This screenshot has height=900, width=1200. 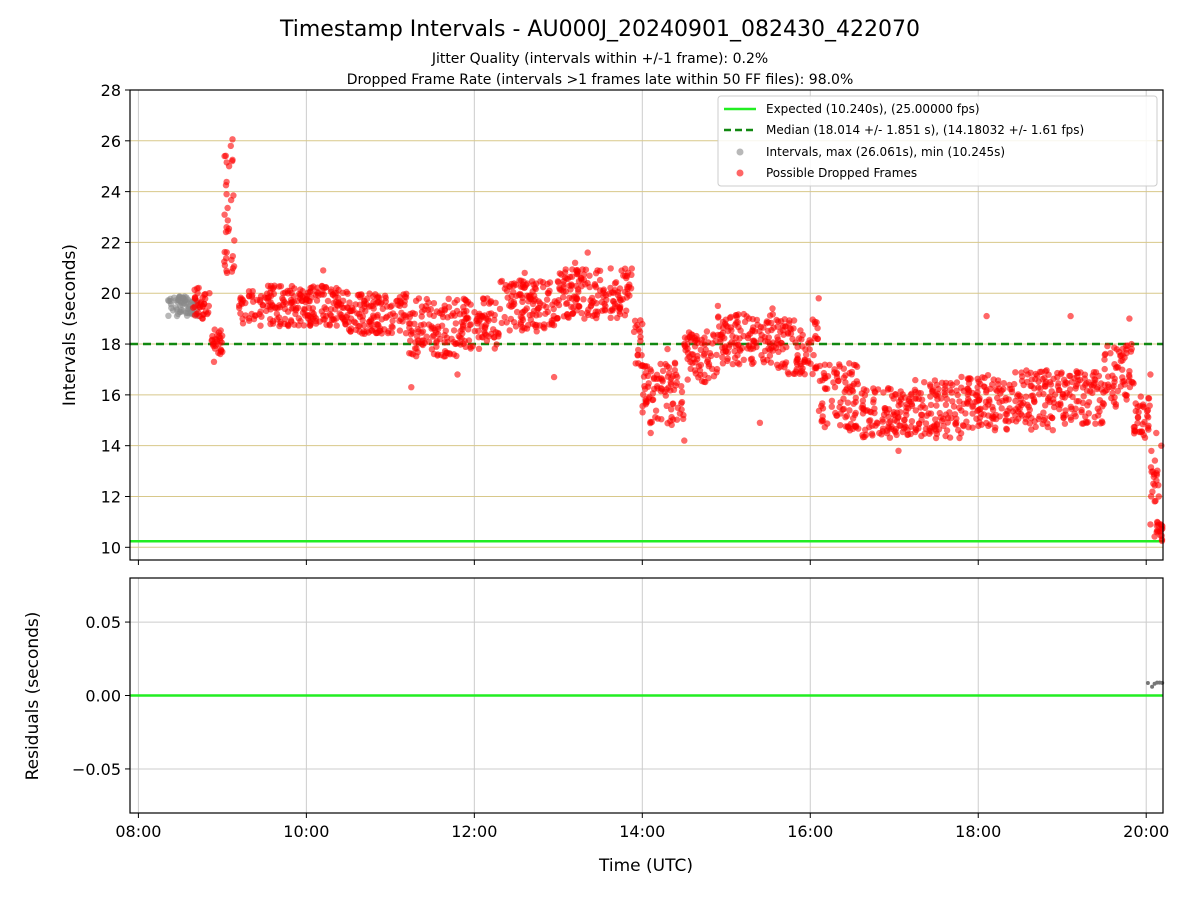 What do you see at coordinates (96, 769) in the screenshot?
I see `y-tick-label: −0.05` at bounding box center [96, 769].